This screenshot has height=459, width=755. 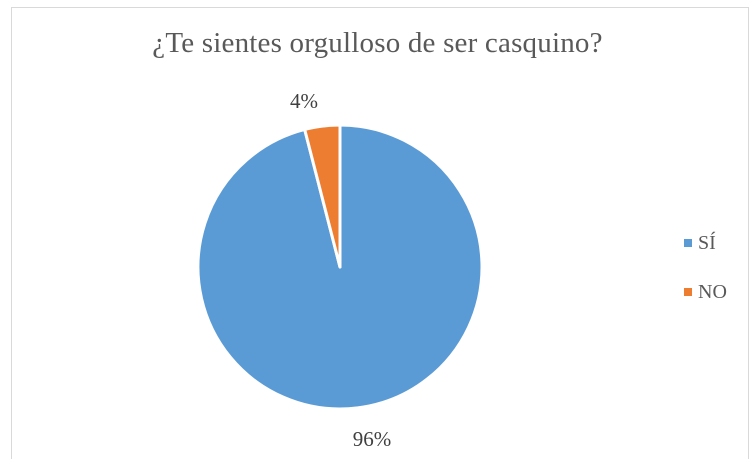 I want to click on legend-item-no: NO, so click(x=705, y=292).